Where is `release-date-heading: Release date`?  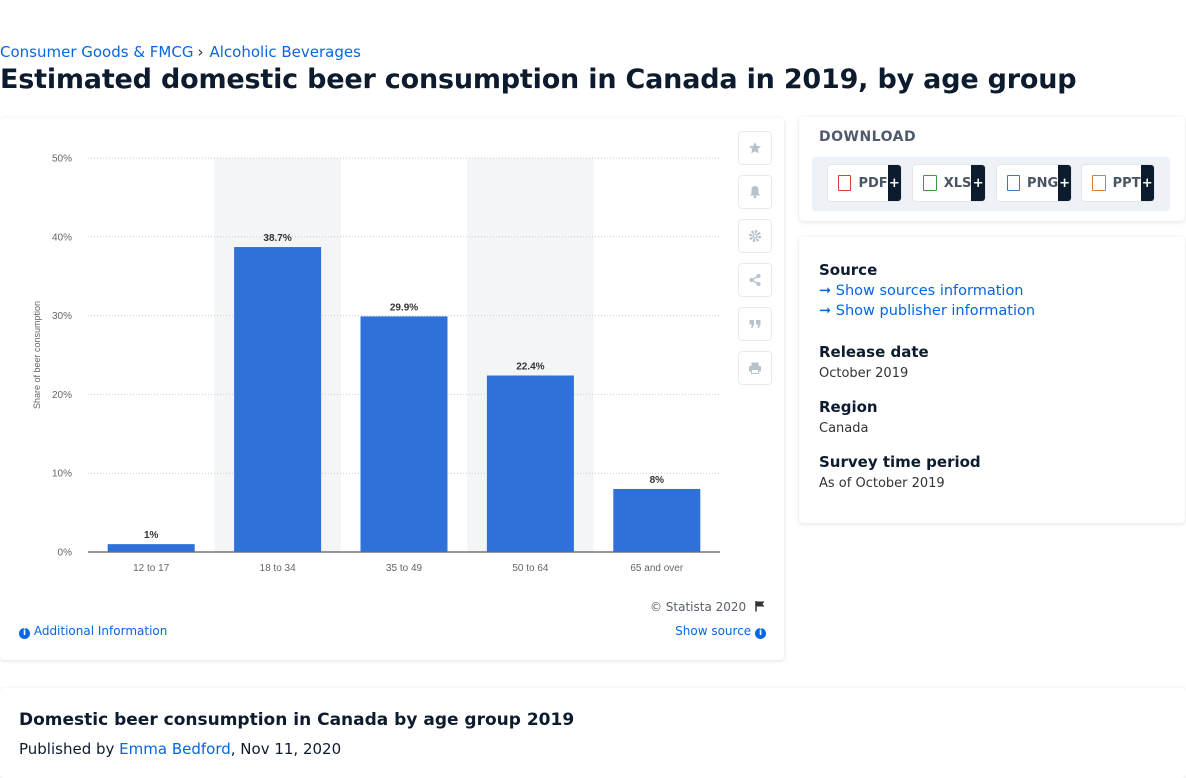
release-date-heading: Release date is located at coordinates (874, 352).